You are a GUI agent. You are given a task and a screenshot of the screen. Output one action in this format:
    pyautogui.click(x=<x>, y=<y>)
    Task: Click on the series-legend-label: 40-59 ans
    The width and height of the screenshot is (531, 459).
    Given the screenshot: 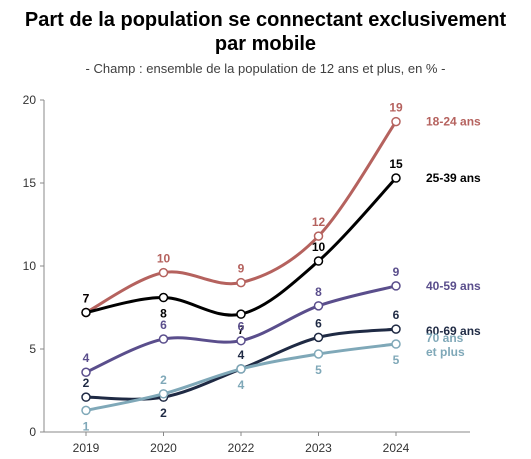 What is the action you would take?
    pyautogui.click(x=453, y=286)
    